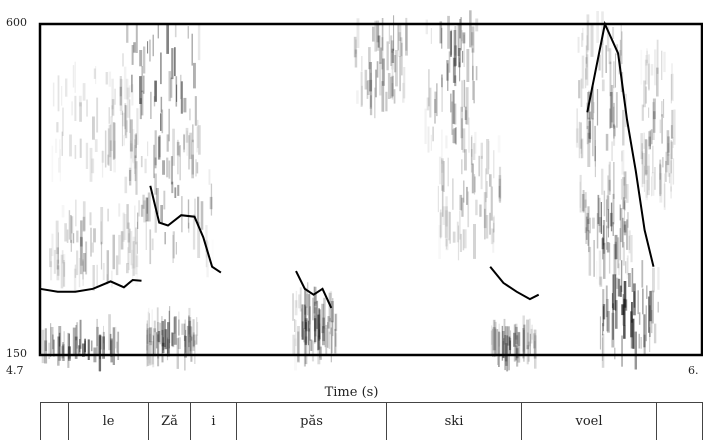 The width and height of the screenshot is (703, 440). Describe the element at coordinates (185, 229) in the screenshot. I see `pitch-segment` at that location.